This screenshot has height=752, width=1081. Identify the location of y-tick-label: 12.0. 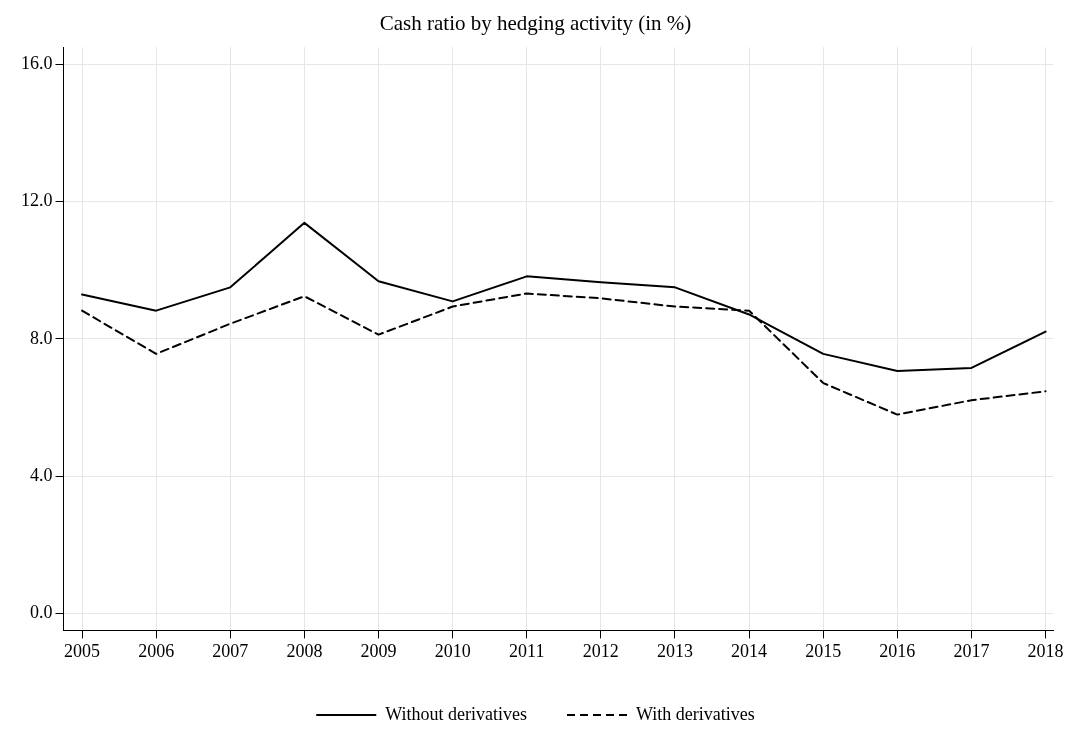
(37, 200).